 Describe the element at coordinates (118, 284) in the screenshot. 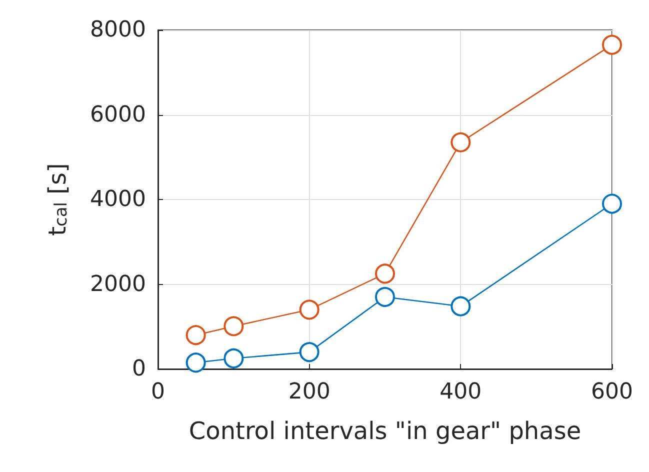

I see `y-tick-label: 2000` at that location.